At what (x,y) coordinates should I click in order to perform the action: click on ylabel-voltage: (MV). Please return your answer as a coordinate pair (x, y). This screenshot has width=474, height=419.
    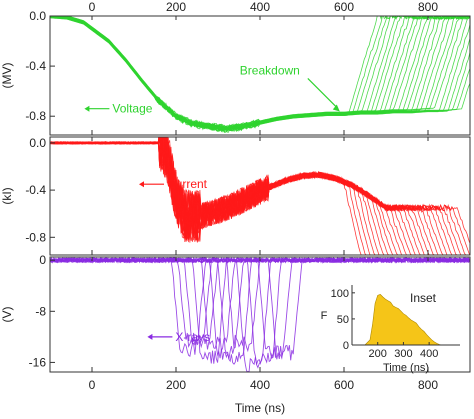
    Looking at the image, I should click on (7, 76).